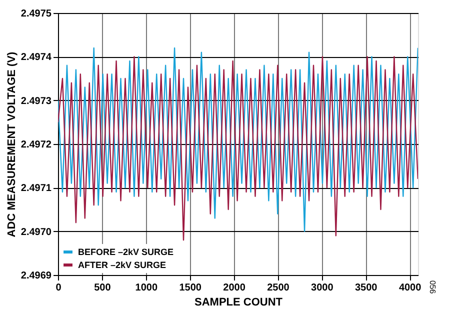 This screenshot has height=331, width=450. Describe the element at coordinates (36, 232) in the screenshot. I see `y-tick-label: 2.4970` at that location.